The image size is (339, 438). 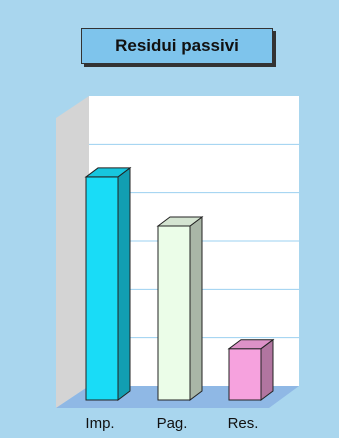 I want to click on chart-title-text: Residui passivi, so click(x=177, y=45).